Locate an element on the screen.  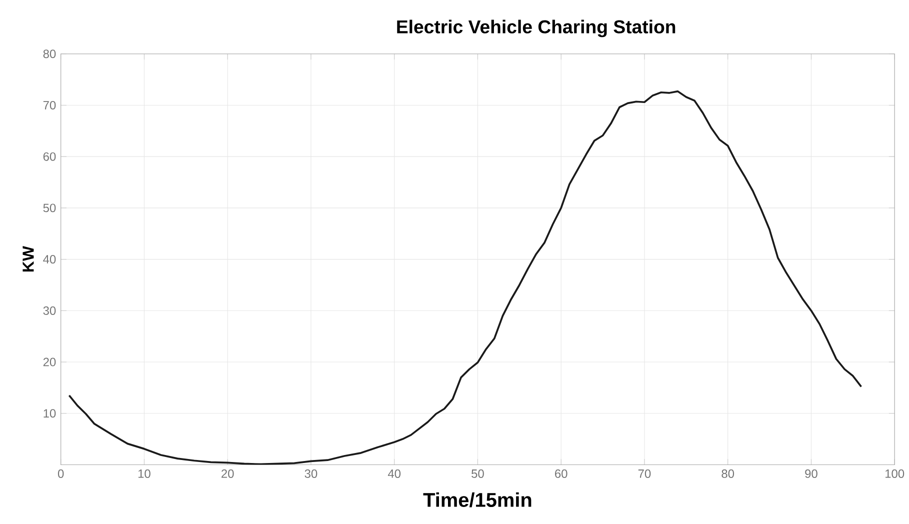
x-tick-label: 10 is located at coordinates (144, 474).